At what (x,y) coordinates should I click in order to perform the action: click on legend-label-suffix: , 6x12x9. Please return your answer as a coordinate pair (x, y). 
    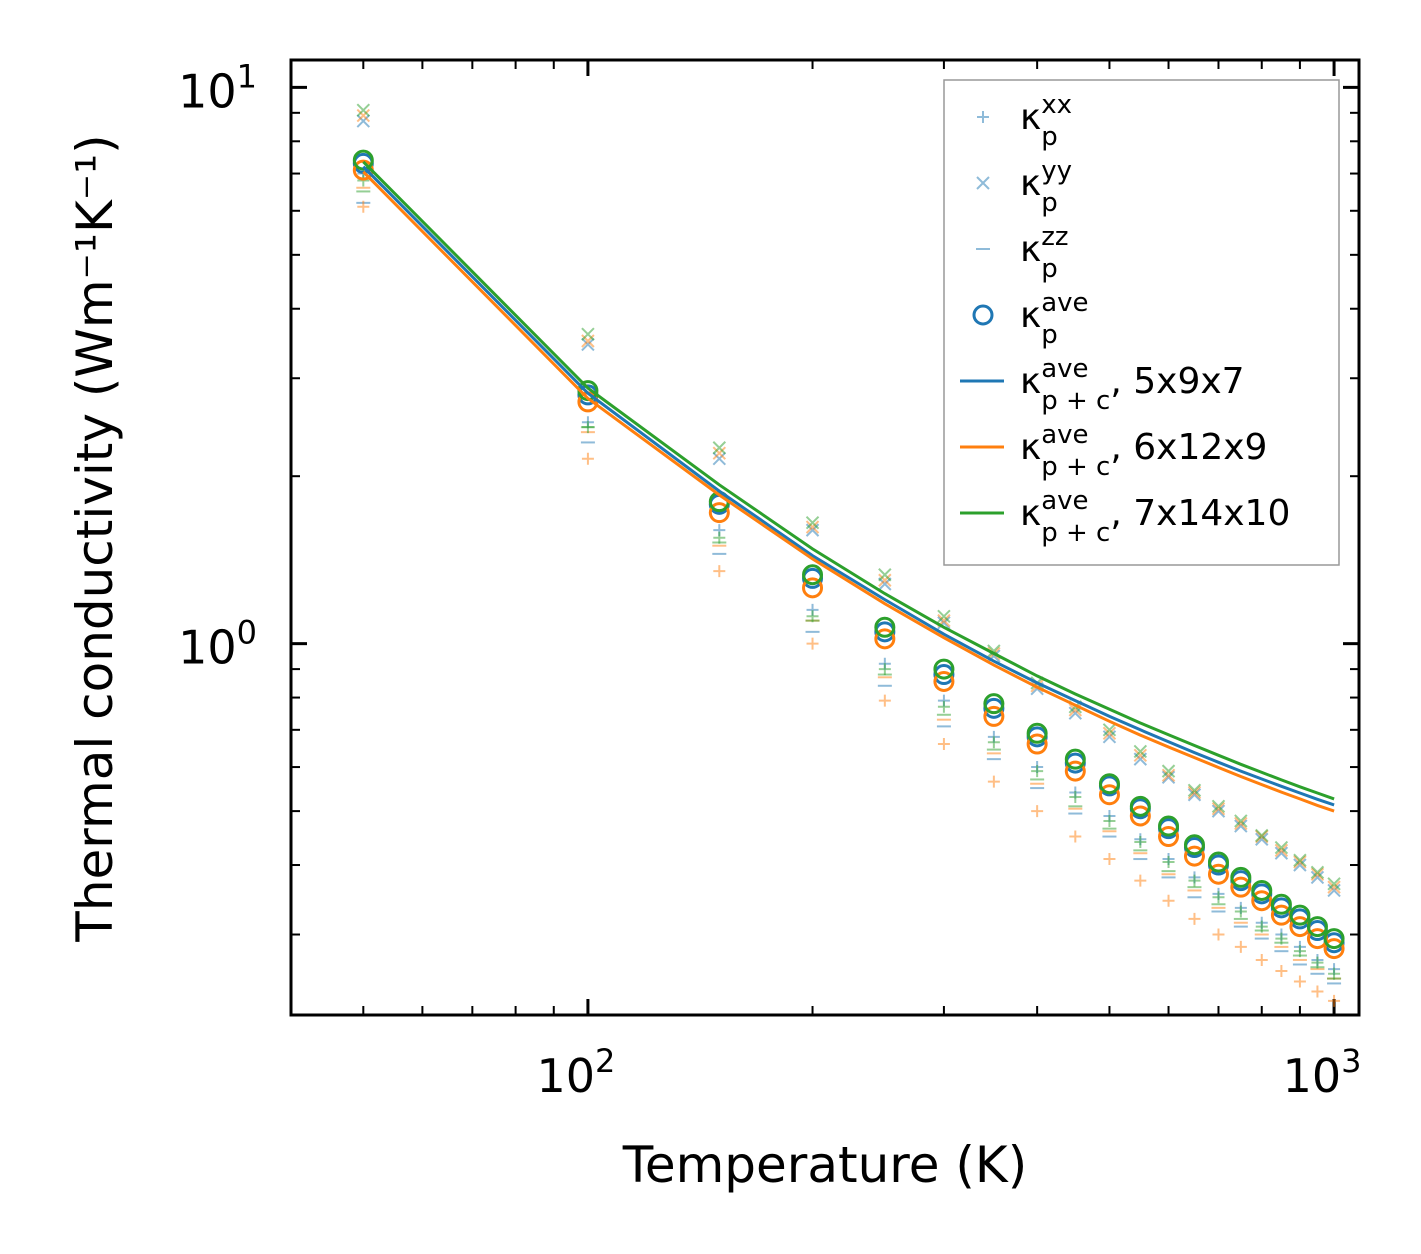
    Looking at the image, I should click on (1188, 447).